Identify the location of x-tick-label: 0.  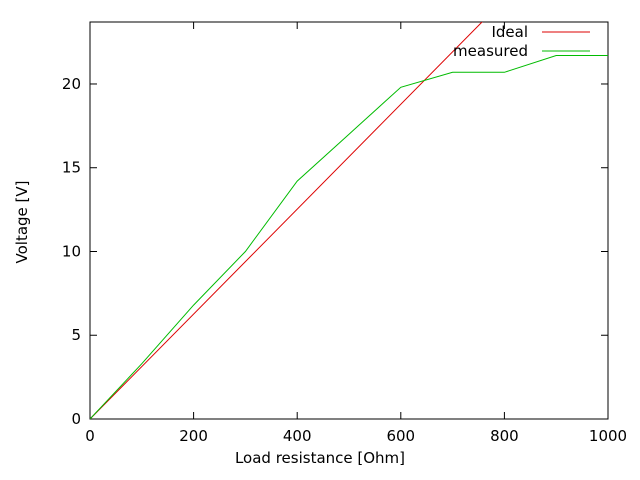
(90, 436).